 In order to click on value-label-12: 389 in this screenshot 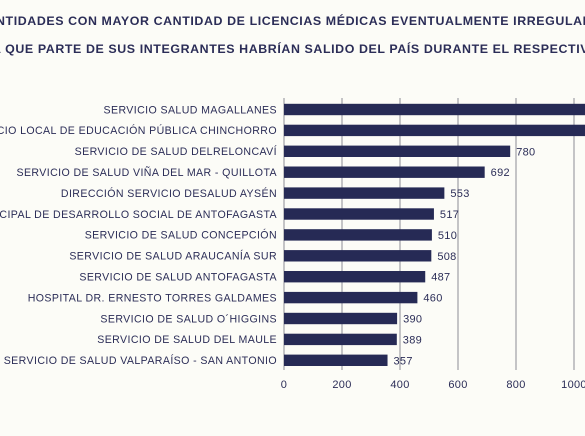, I will do `click(412, 340)`.